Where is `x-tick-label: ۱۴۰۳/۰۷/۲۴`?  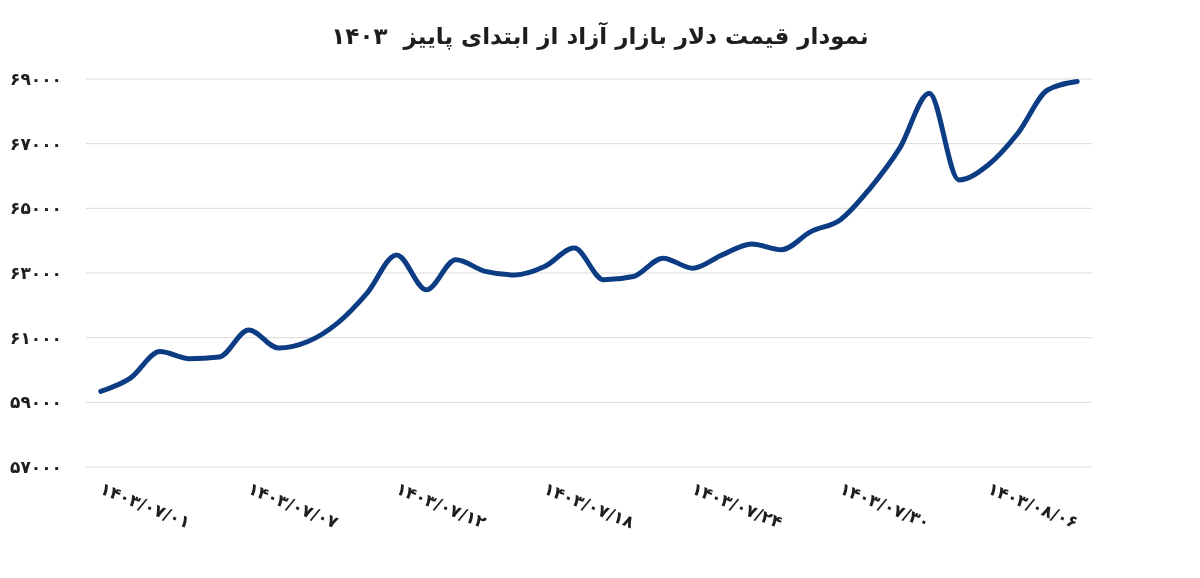
x-tick-label: ۱۴۰۳/۰۷/۲۴ is located at coordinates (737, 505).